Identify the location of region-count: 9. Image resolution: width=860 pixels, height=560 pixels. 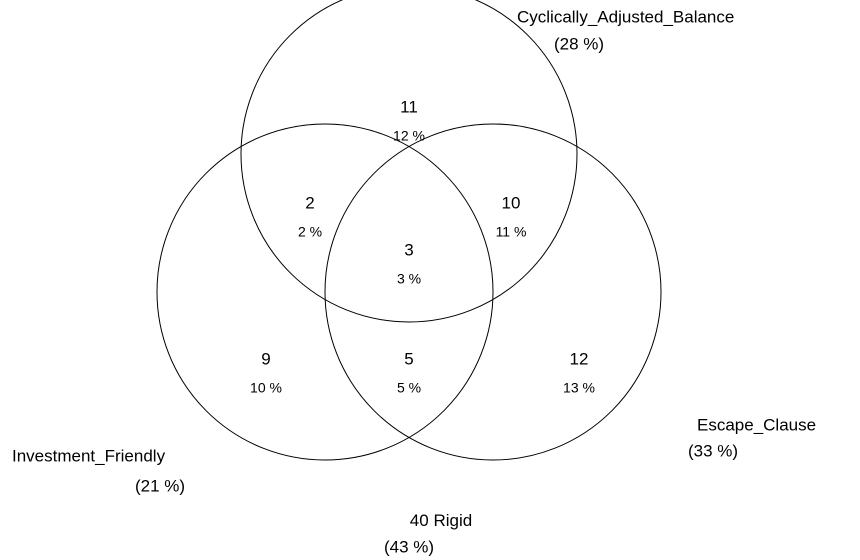
(265, 358).